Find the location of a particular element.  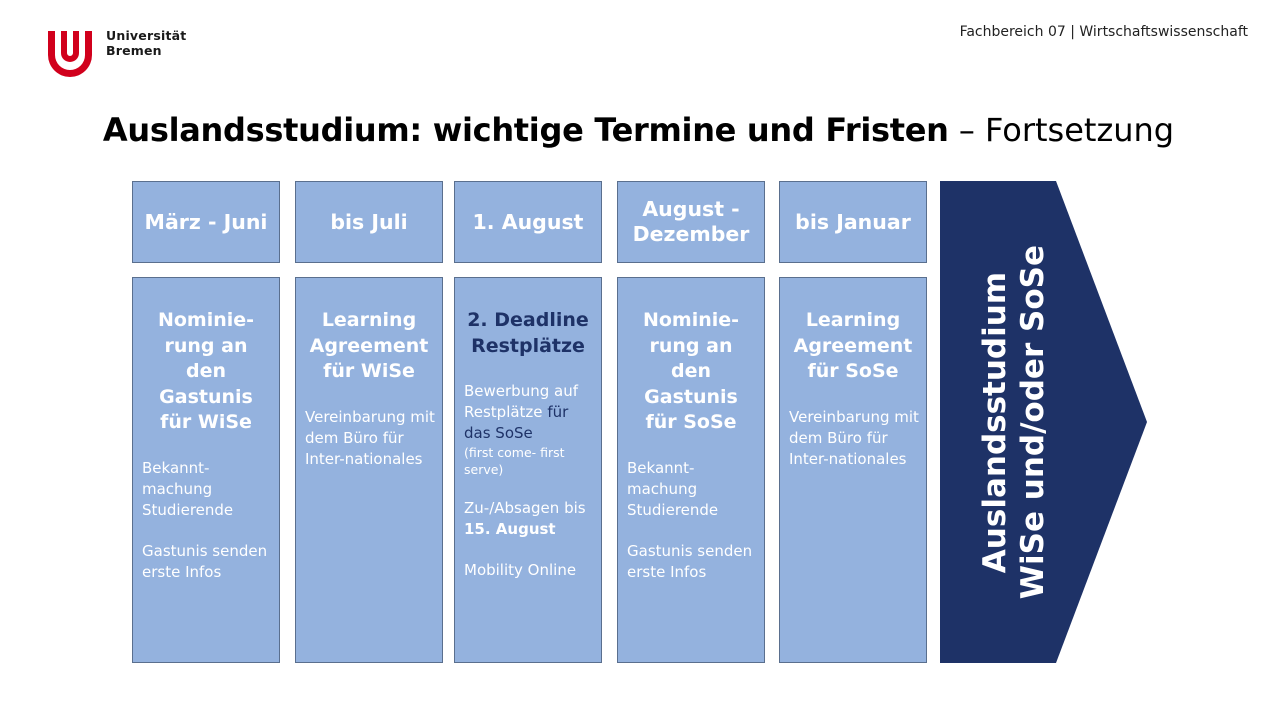

arrow-line2: WiSe und/oder SoSe is located at coordinates (1033, 422).